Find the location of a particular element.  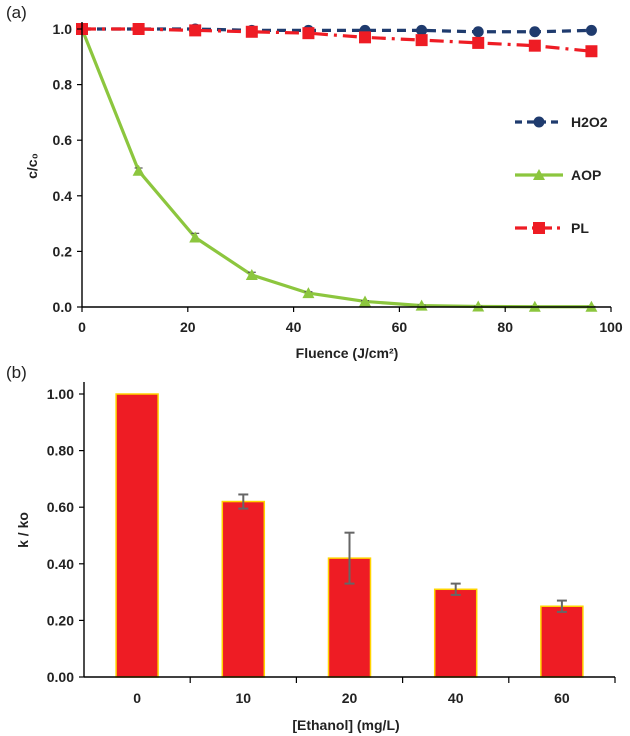

panel-a-y-tick-label: 0.2 is located at coordinates (63, 251).